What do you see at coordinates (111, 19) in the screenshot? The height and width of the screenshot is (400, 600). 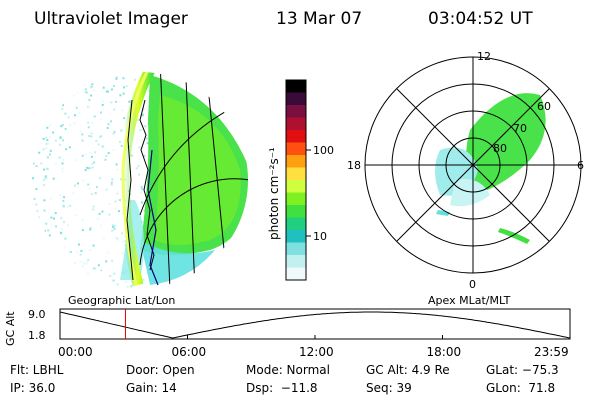 I see `instrument-title: Ultraviolet Imager` at bounding box center [111, 19].